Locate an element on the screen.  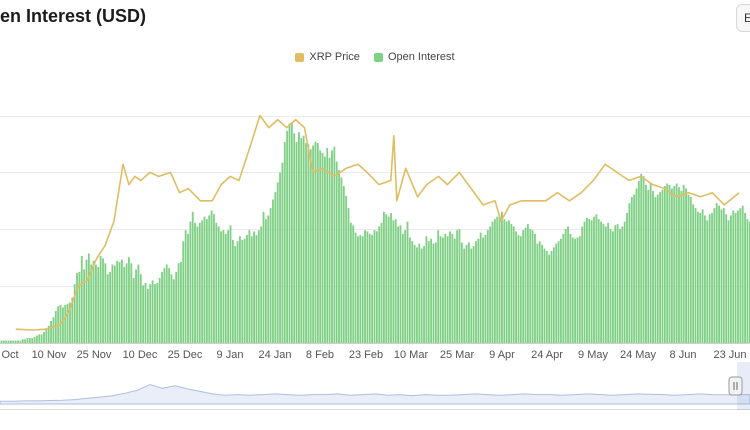
x-tick-label: 23 Feb is located at coordinates (366, 355).